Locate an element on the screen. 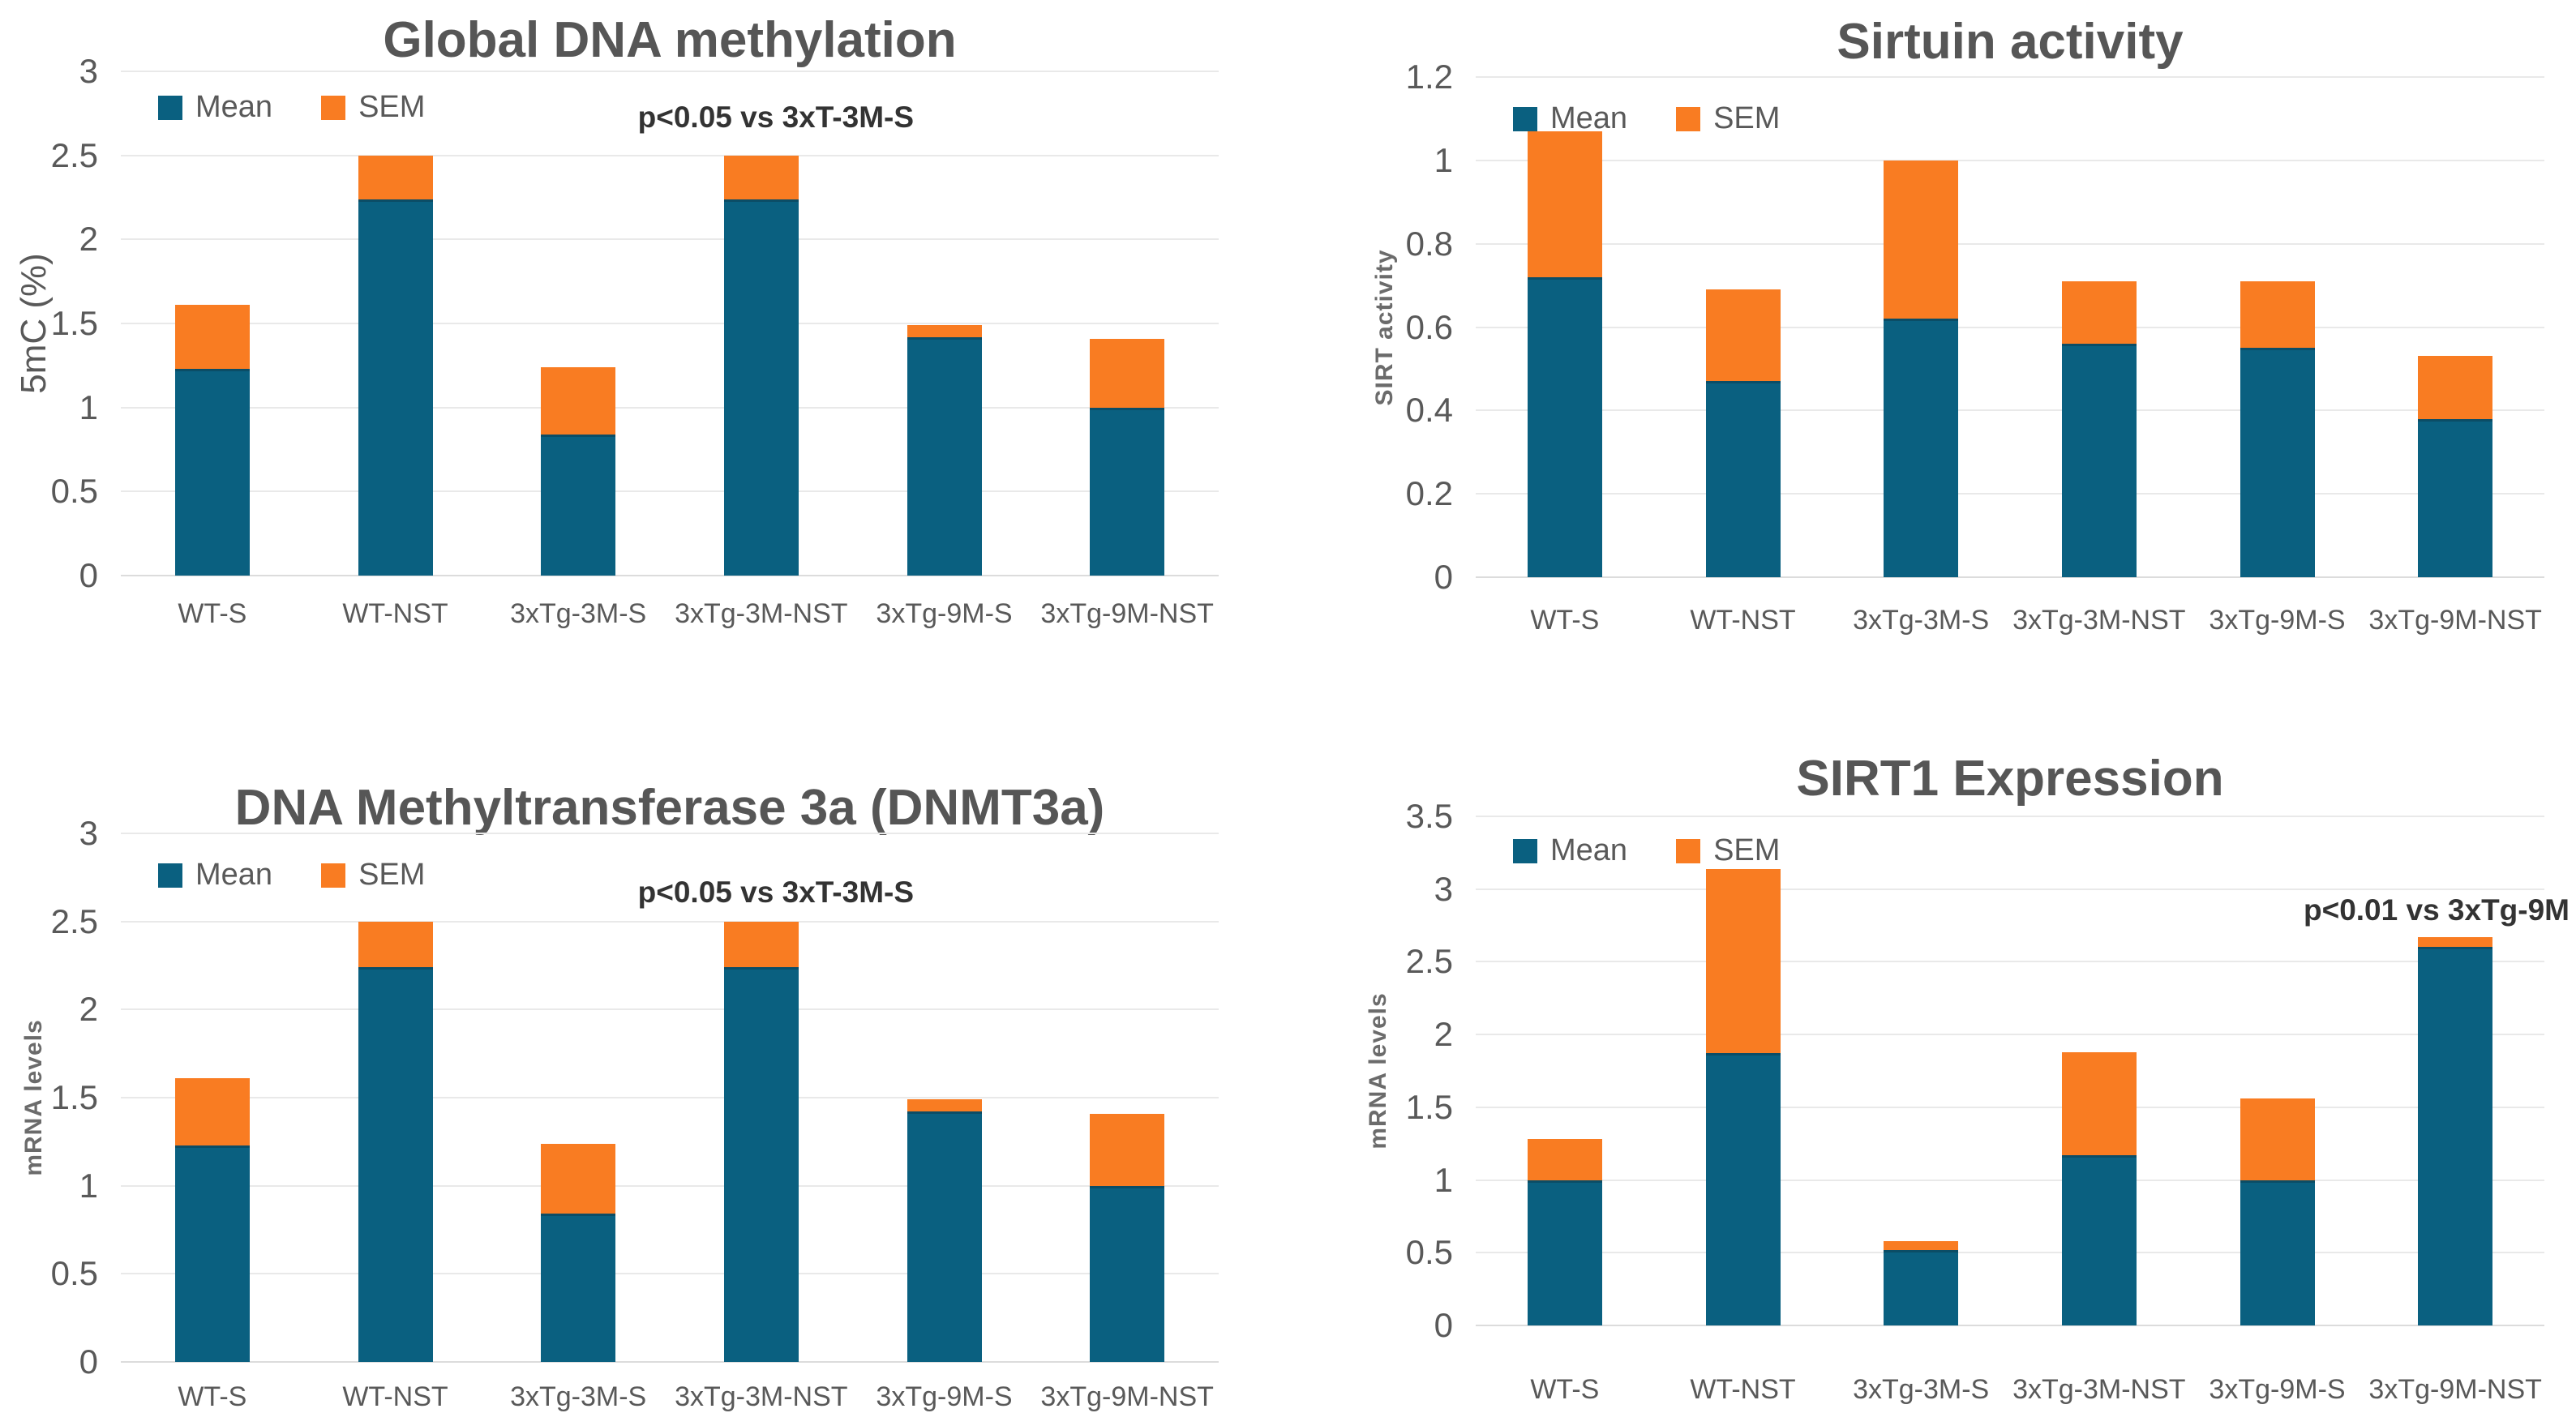  y-tick-label: 1.5 is located at coordinates (1429, 1106).